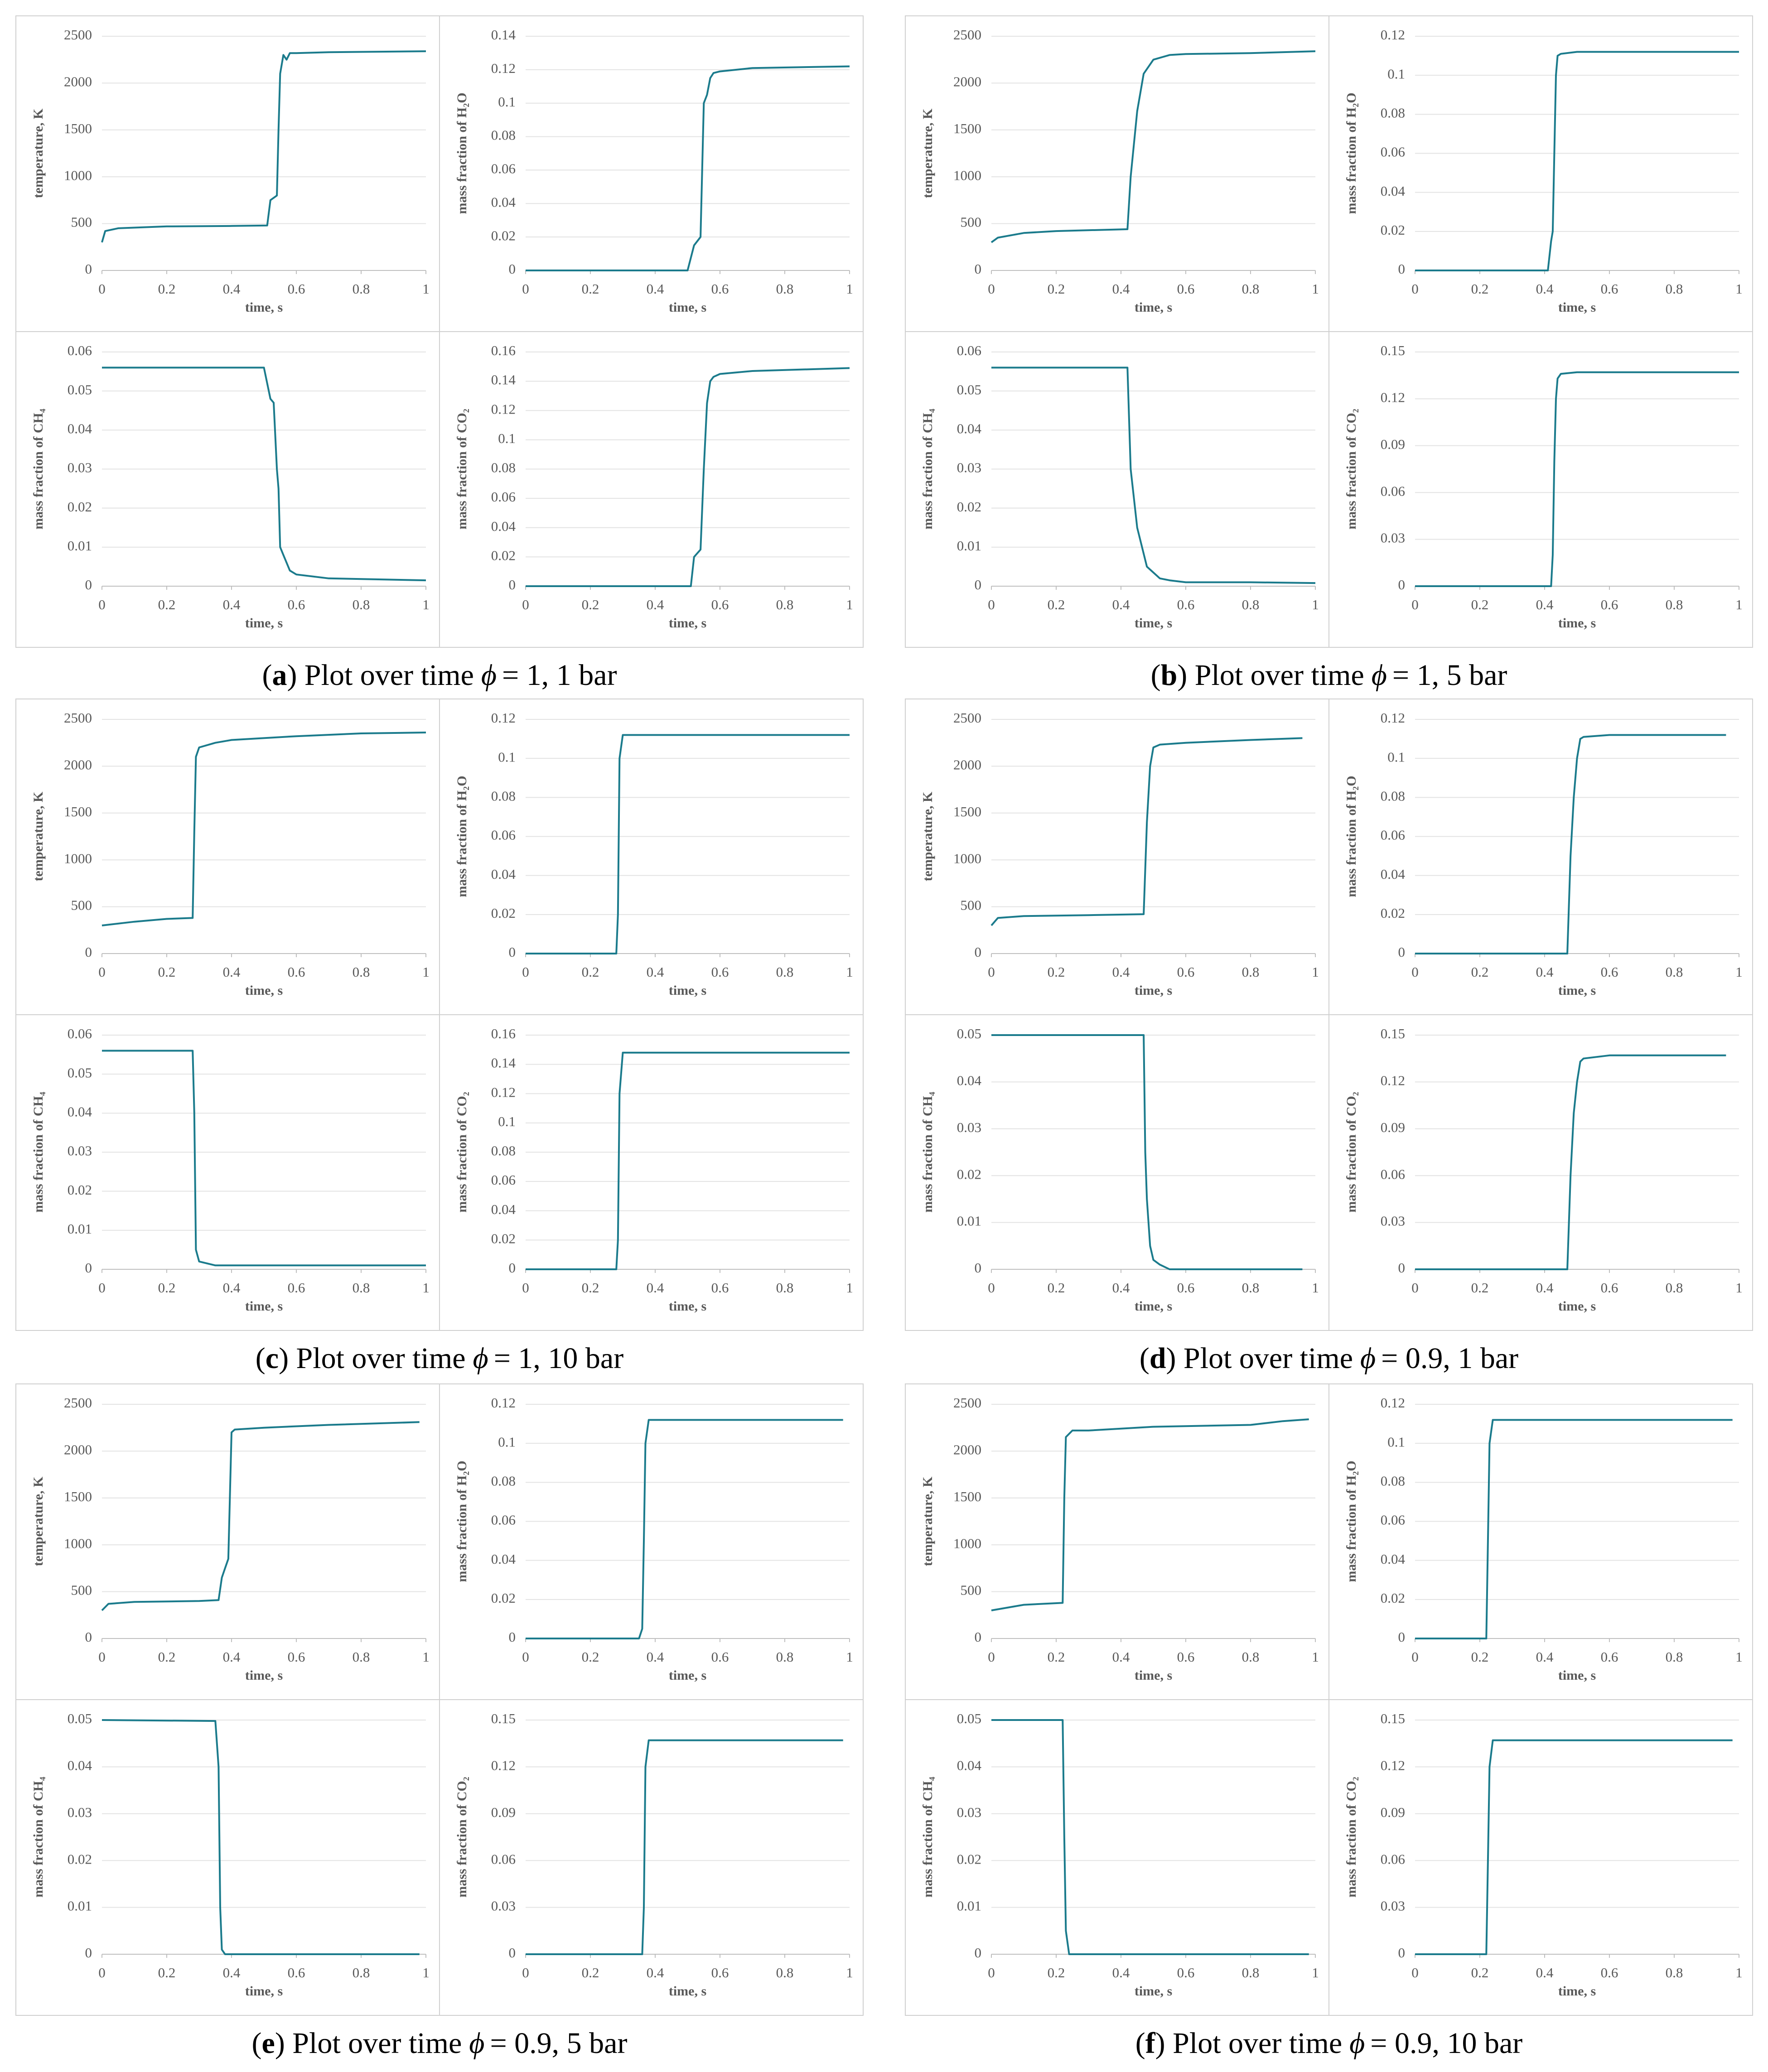  I want to click on y-tick-label: 2000, so click(967, 1450).